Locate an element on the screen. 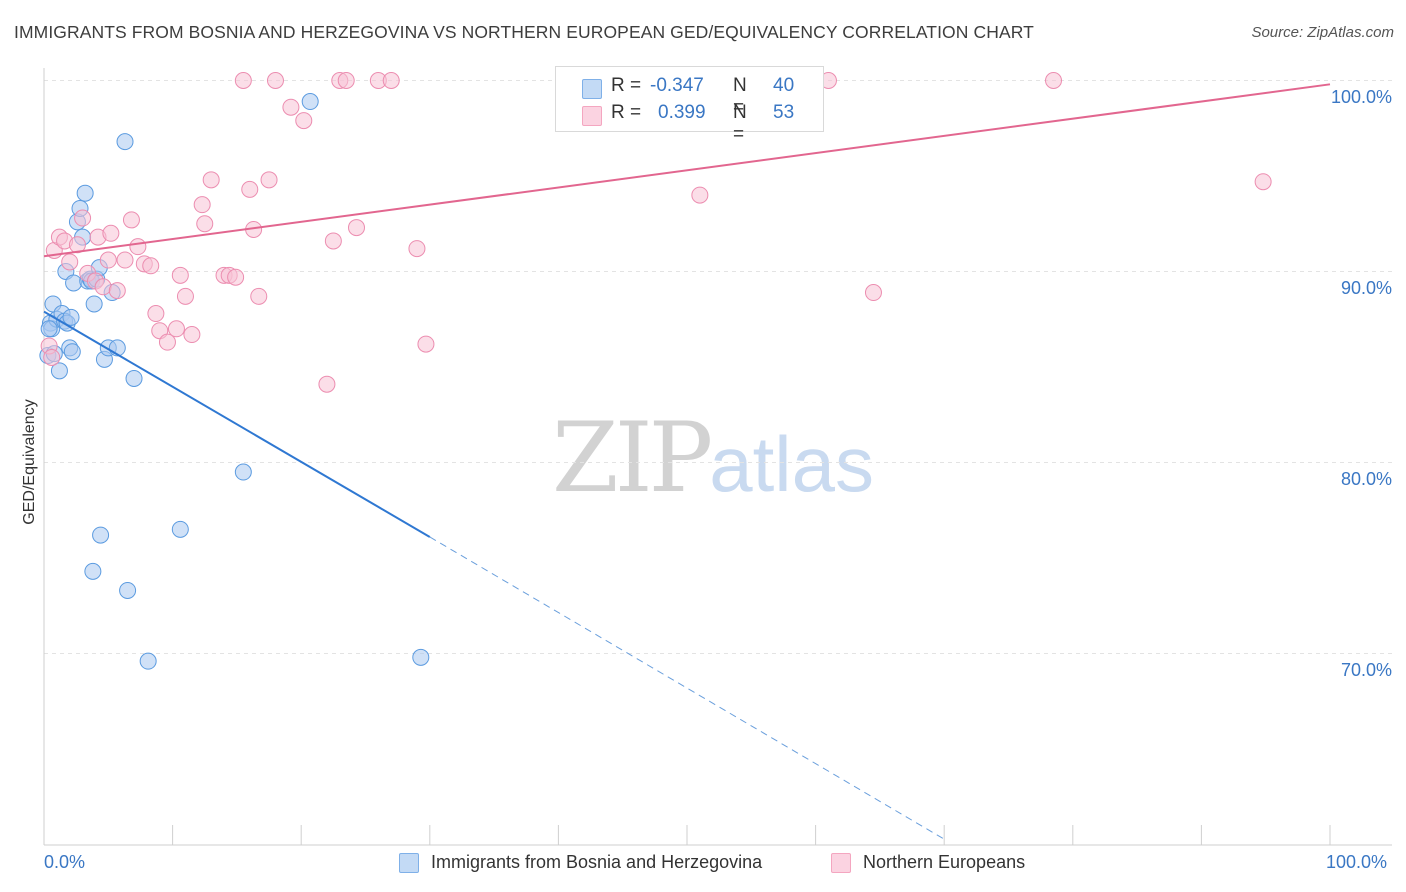 Image resolution: width=1406 pixels, height=892 pixels. legend-item-northern: Northern Europeans is located at coordinates (928, 862).